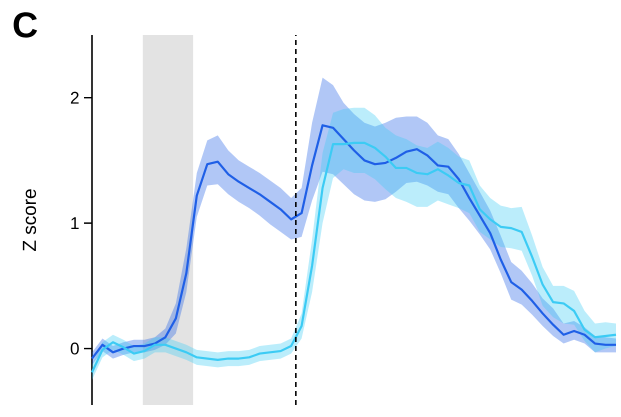 Image resolution: width=621 pixels, height=417 pixels. Describe the element at coordinates (26, 25) in the screenshot. I see `chart-title: C` at that location.